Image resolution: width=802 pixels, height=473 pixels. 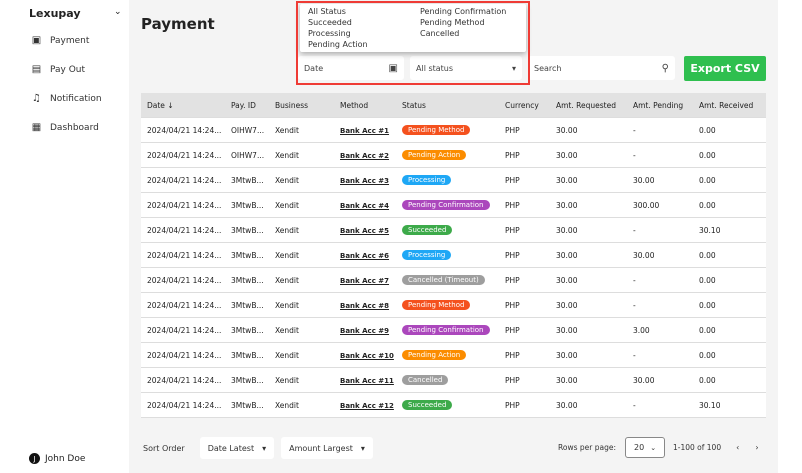 What do you see at coordinates (710, 230) in the screenshot?
I see `cell-text: 30.10` at bounding box center [710, 230].